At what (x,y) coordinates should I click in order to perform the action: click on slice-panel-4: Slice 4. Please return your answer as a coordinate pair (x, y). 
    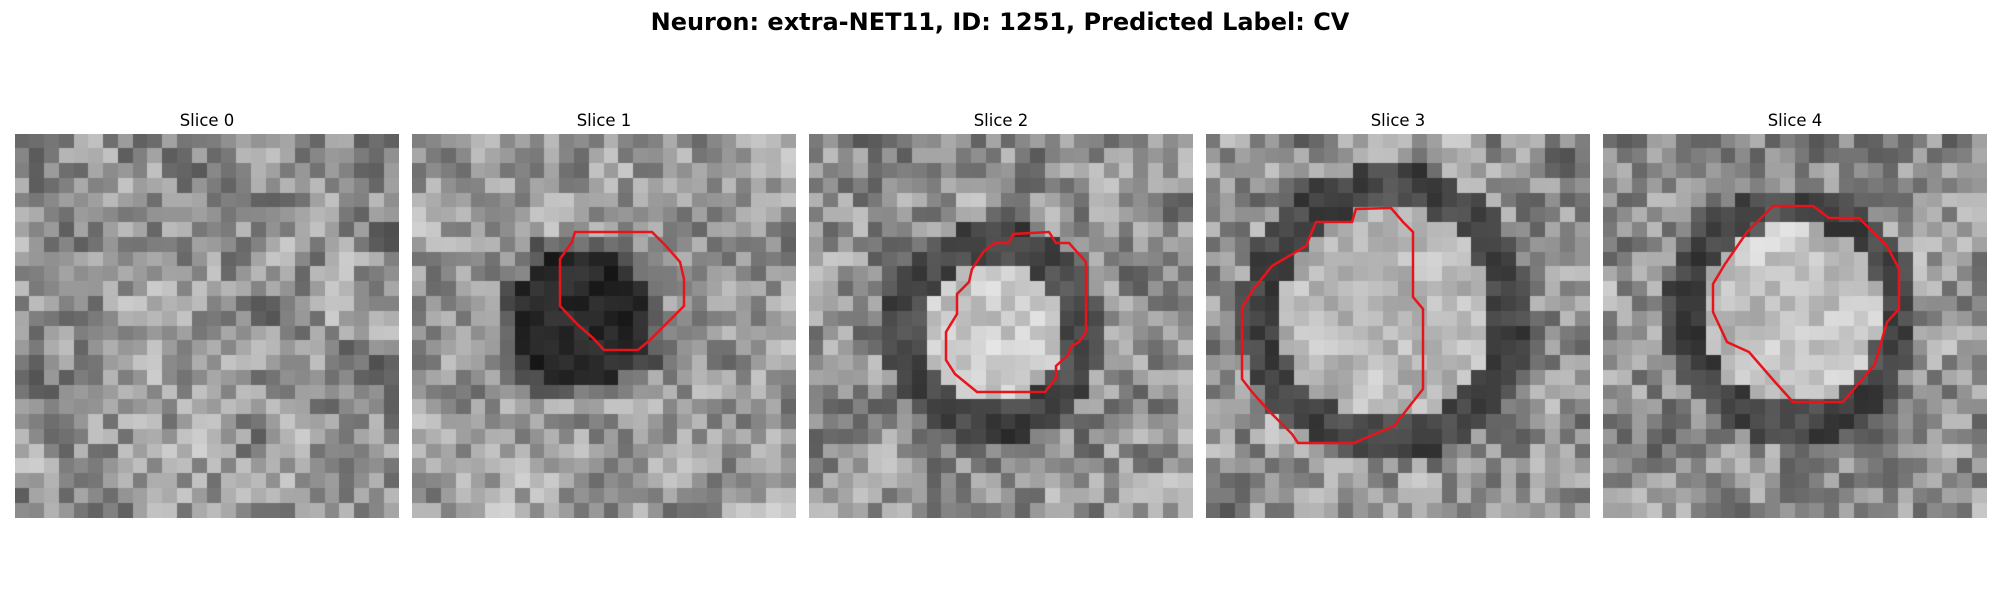
    Looking at the image, I should click on (1795, 313).